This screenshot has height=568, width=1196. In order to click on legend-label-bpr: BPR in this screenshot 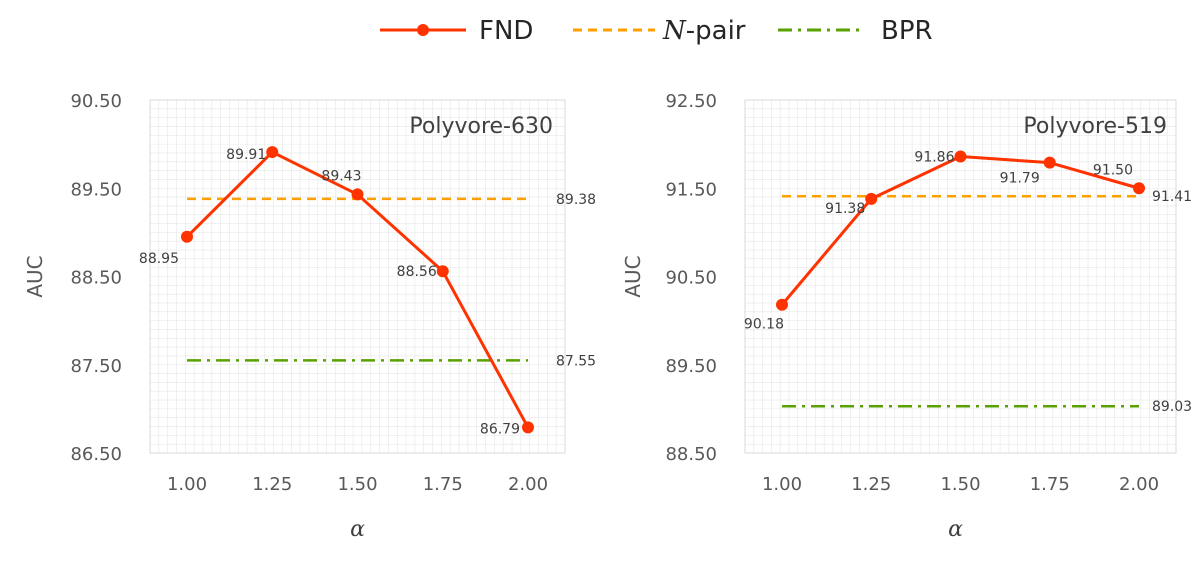, I will do `click(907, 31)`.